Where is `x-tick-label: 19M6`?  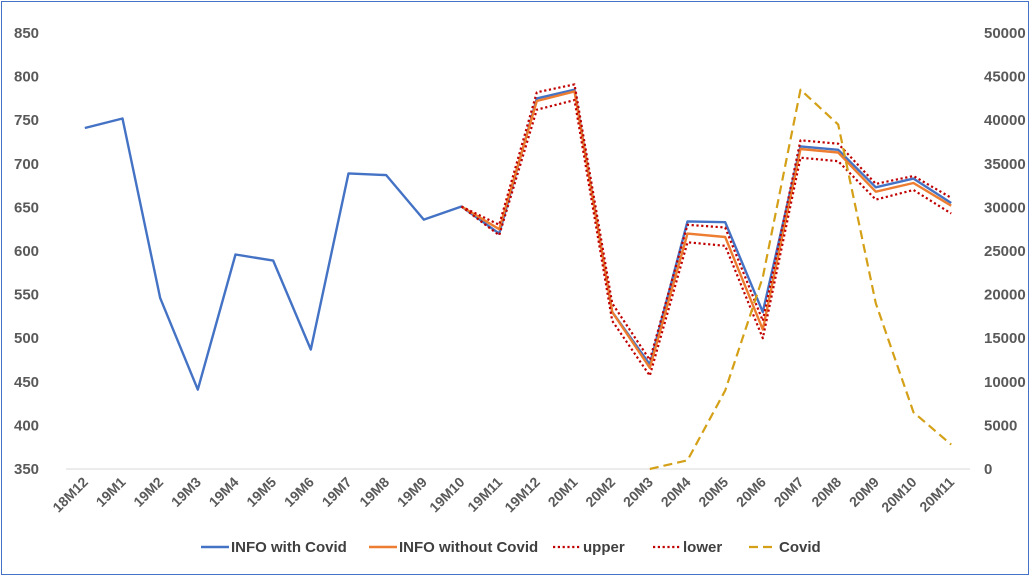 x-tick-label: 19M6 is located at coordinates (299, 492).